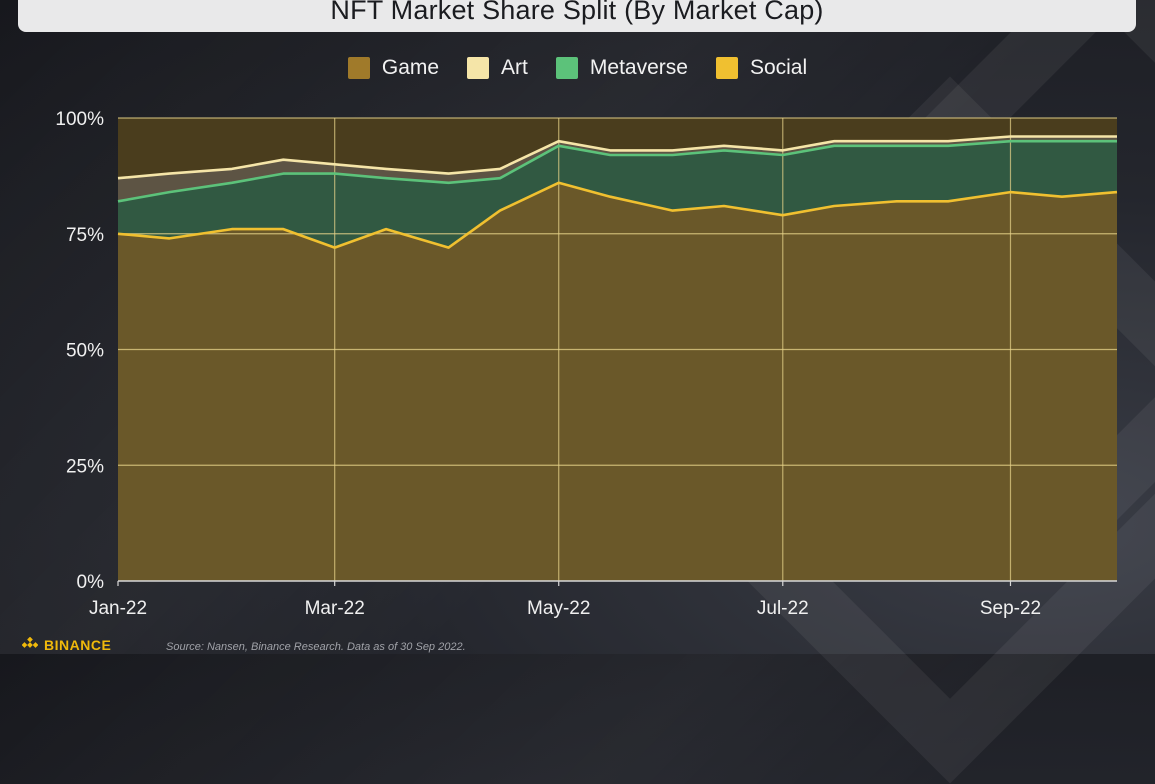 The width and height of the screenshot is (1155, 784). What do you see at coordinates (617, 157) in the screenshot?
I see `line-metaverse` at bounding box center [617, 157].